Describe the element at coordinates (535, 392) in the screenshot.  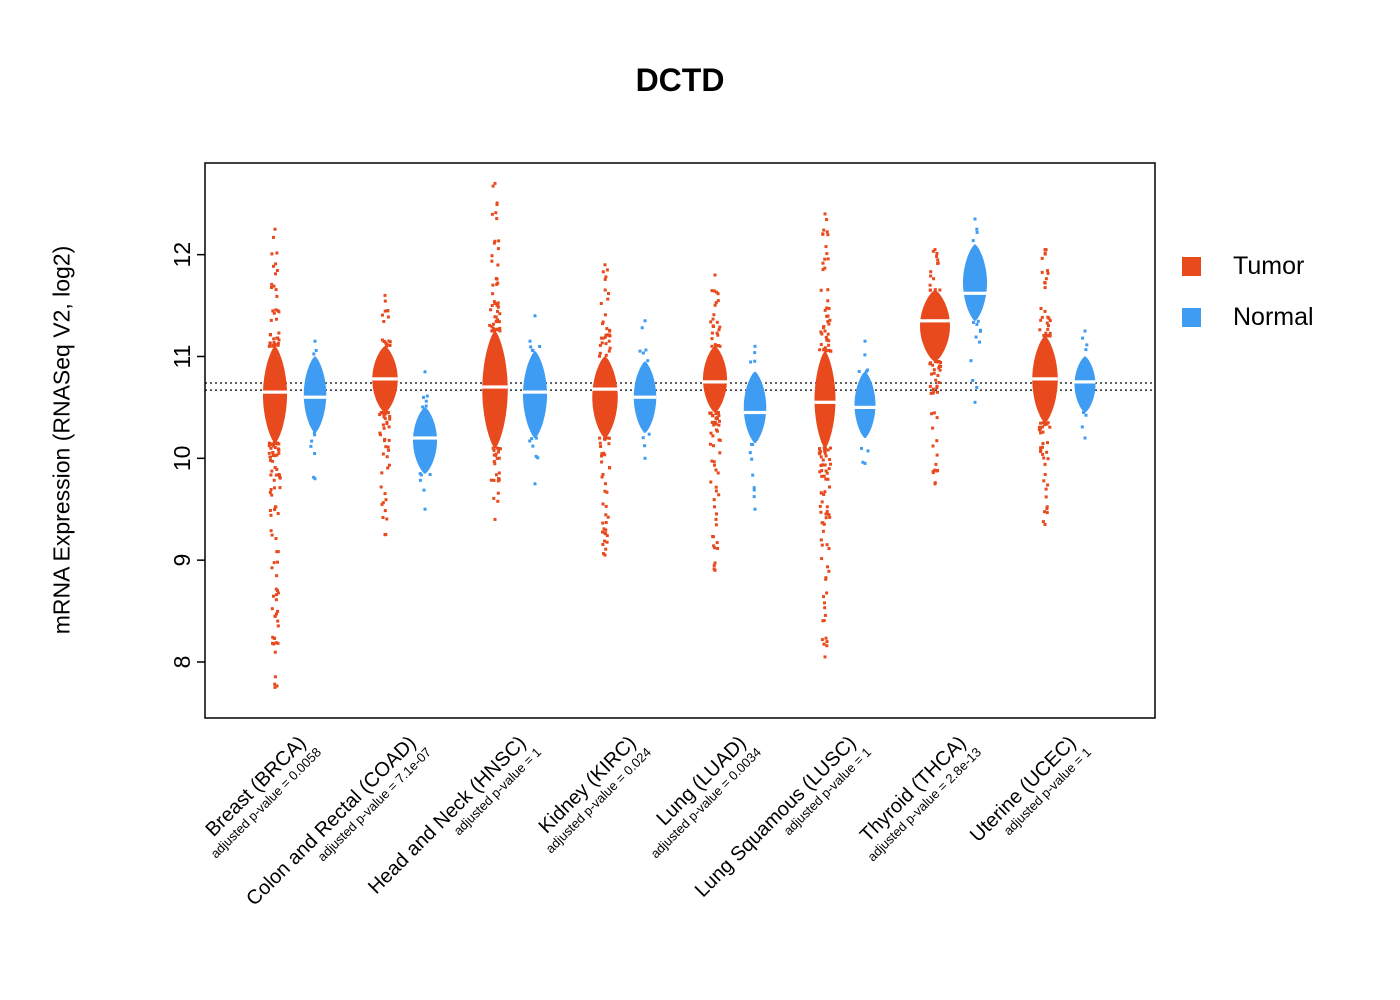
I see `median-line` at that location.